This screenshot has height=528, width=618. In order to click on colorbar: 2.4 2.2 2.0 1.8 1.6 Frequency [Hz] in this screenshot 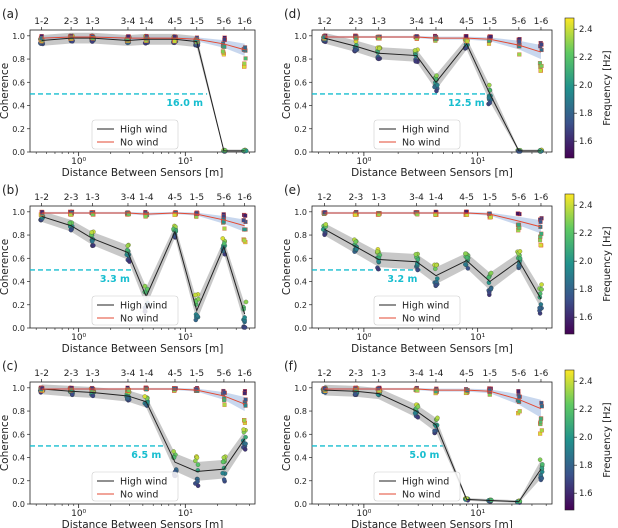, I will do `click(588, 440)`.